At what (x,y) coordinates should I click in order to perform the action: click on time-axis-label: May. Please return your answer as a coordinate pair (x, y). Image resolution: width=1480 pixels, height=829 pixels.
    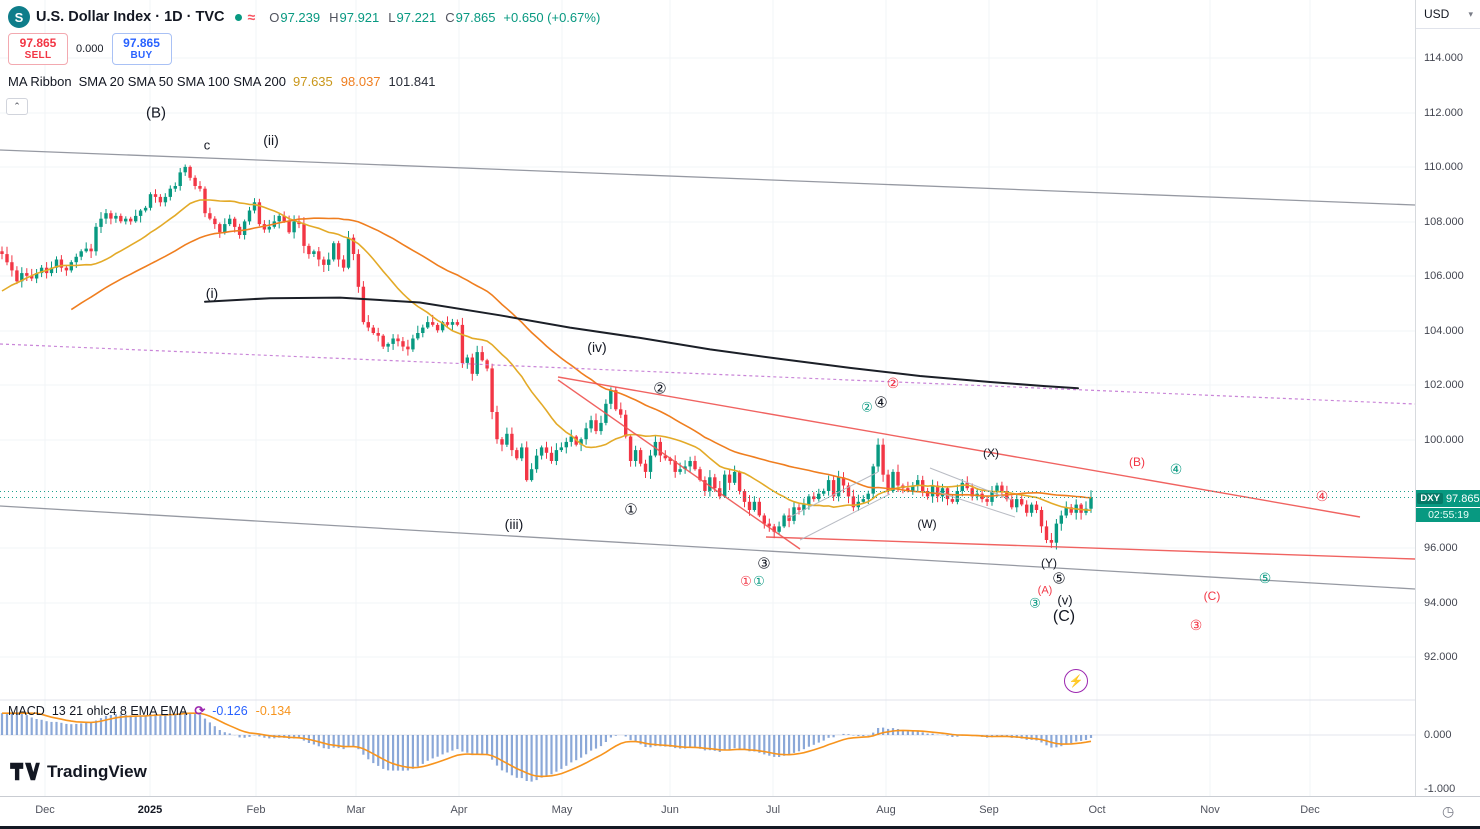
    Looking at the image, I should click on (562, 810).